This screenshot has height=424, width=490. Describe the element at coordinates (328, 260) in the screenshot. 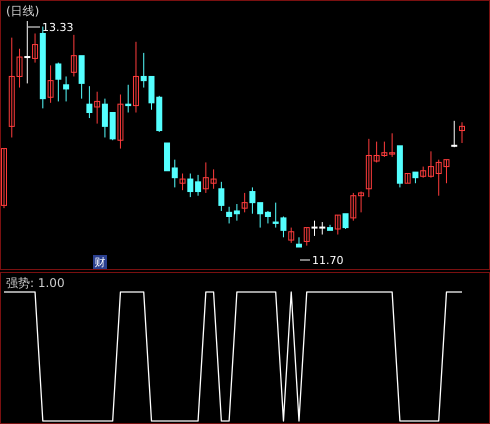

I see `text: 11.70` at that location.